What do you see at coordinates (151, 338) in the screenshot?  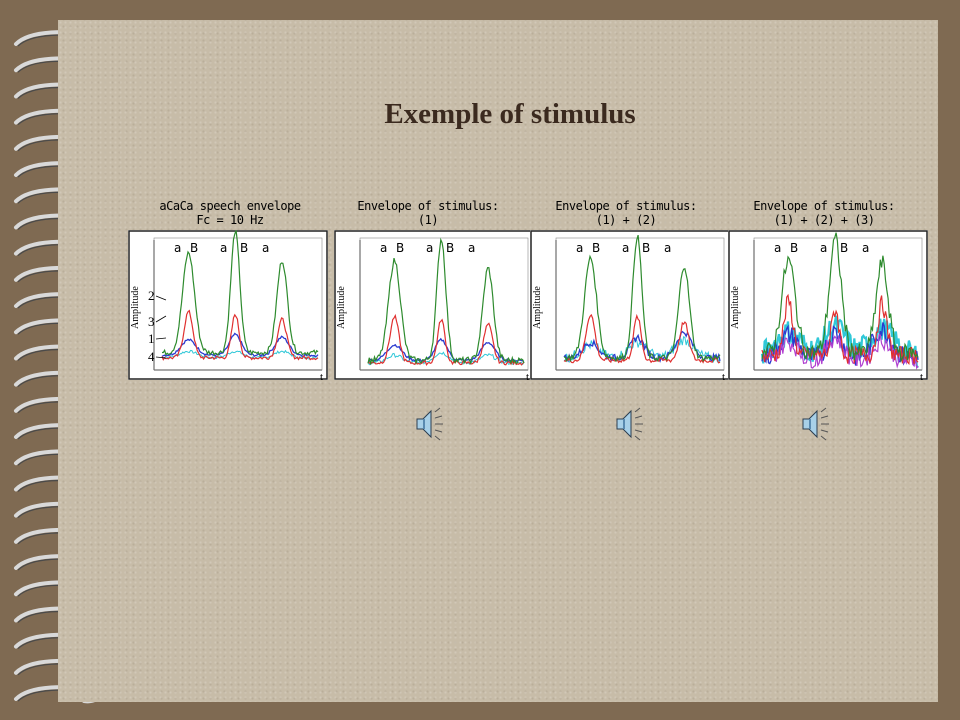 I see `curve-number-label: 1` at bounding box center [151, 338].